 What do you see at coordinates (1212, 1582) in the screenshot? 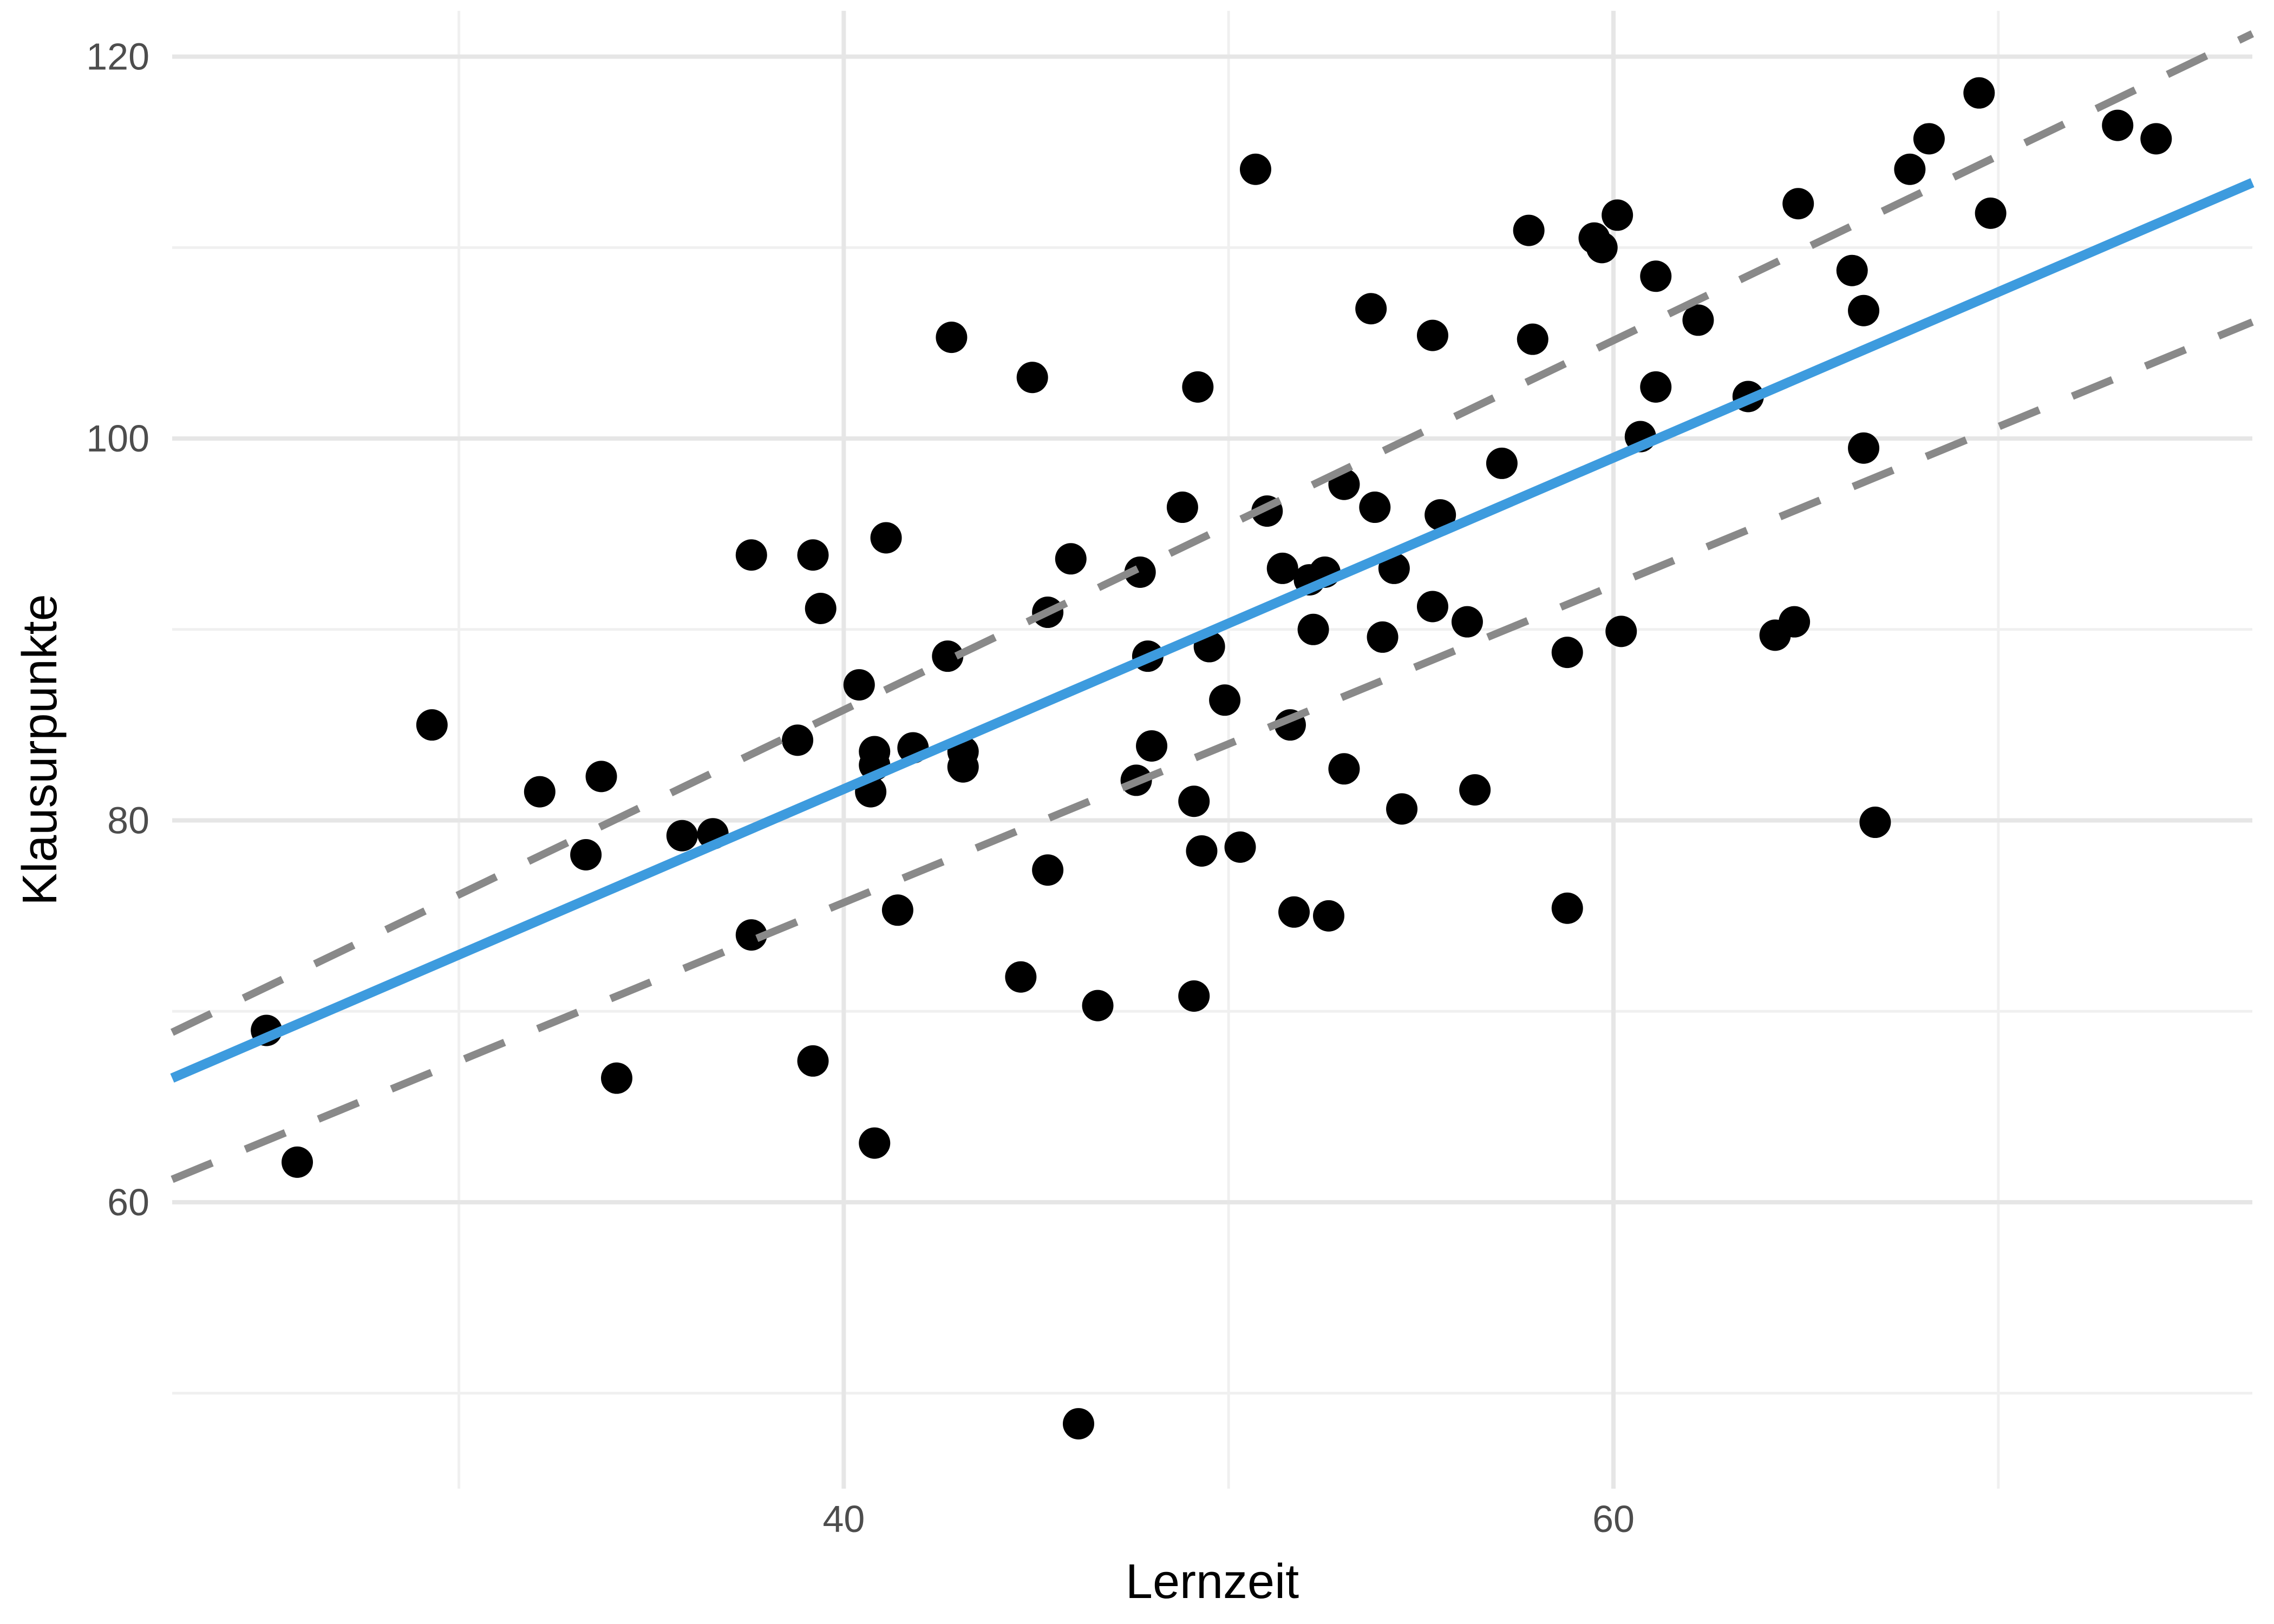
I see `x-axis-title: Lernzeit` at bounding box center [1212, 1582].